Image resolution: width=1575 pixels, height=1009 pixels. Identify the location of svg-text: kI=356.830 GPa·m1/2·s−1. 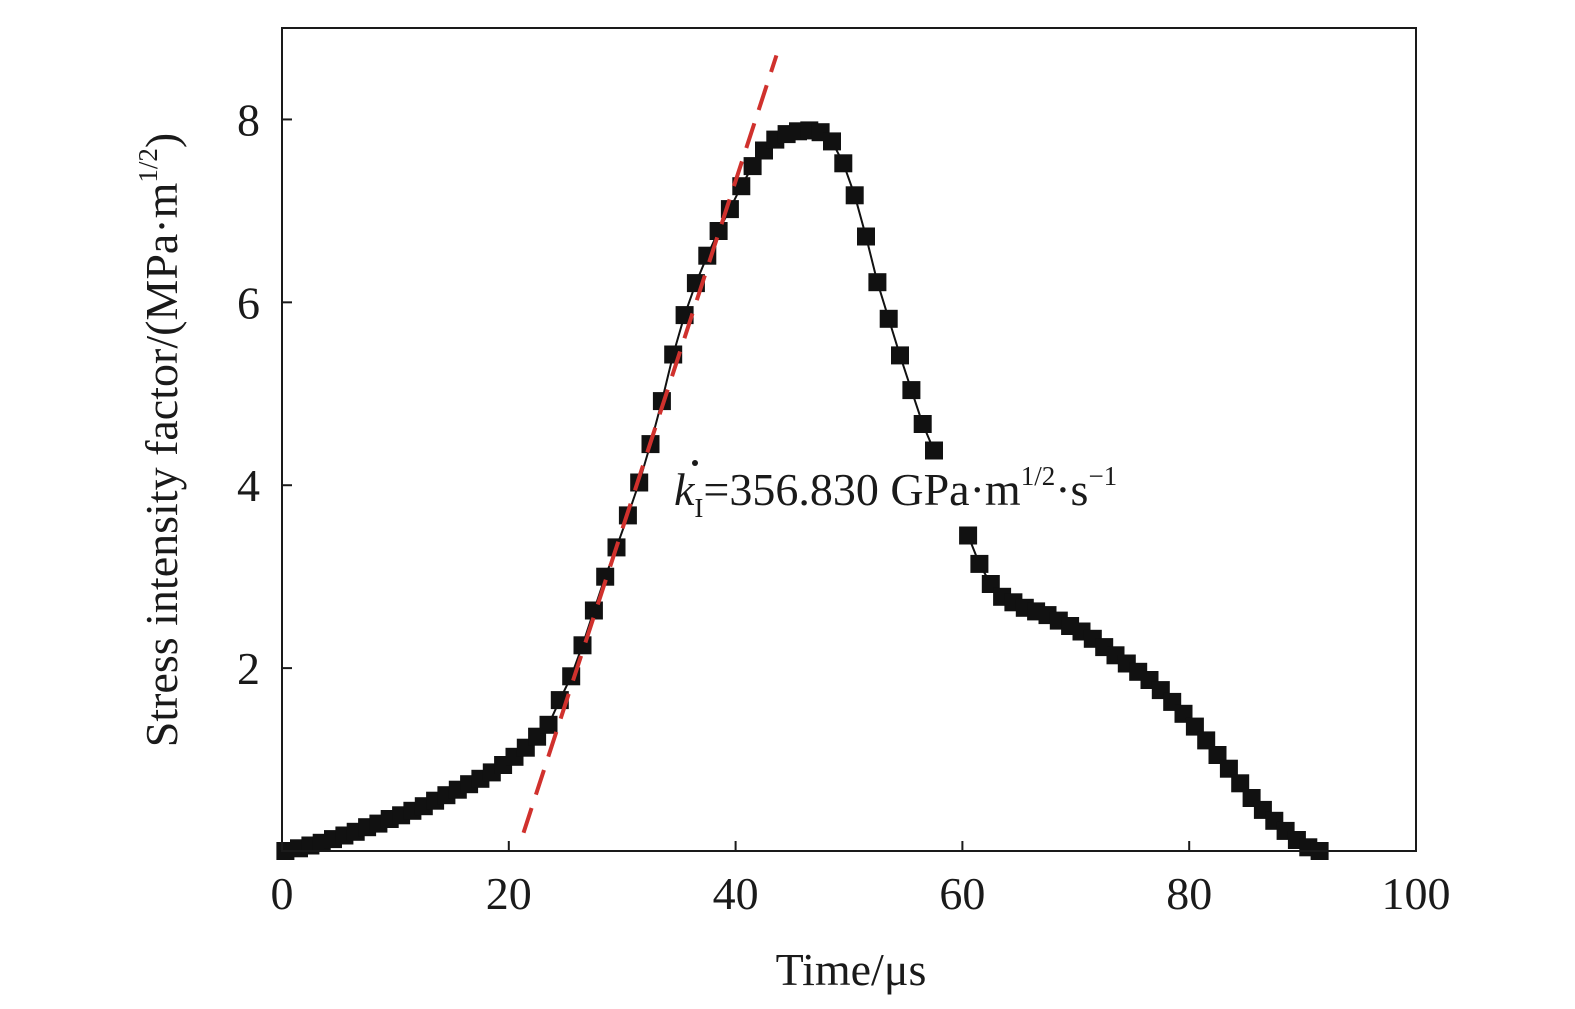
(895, 492).